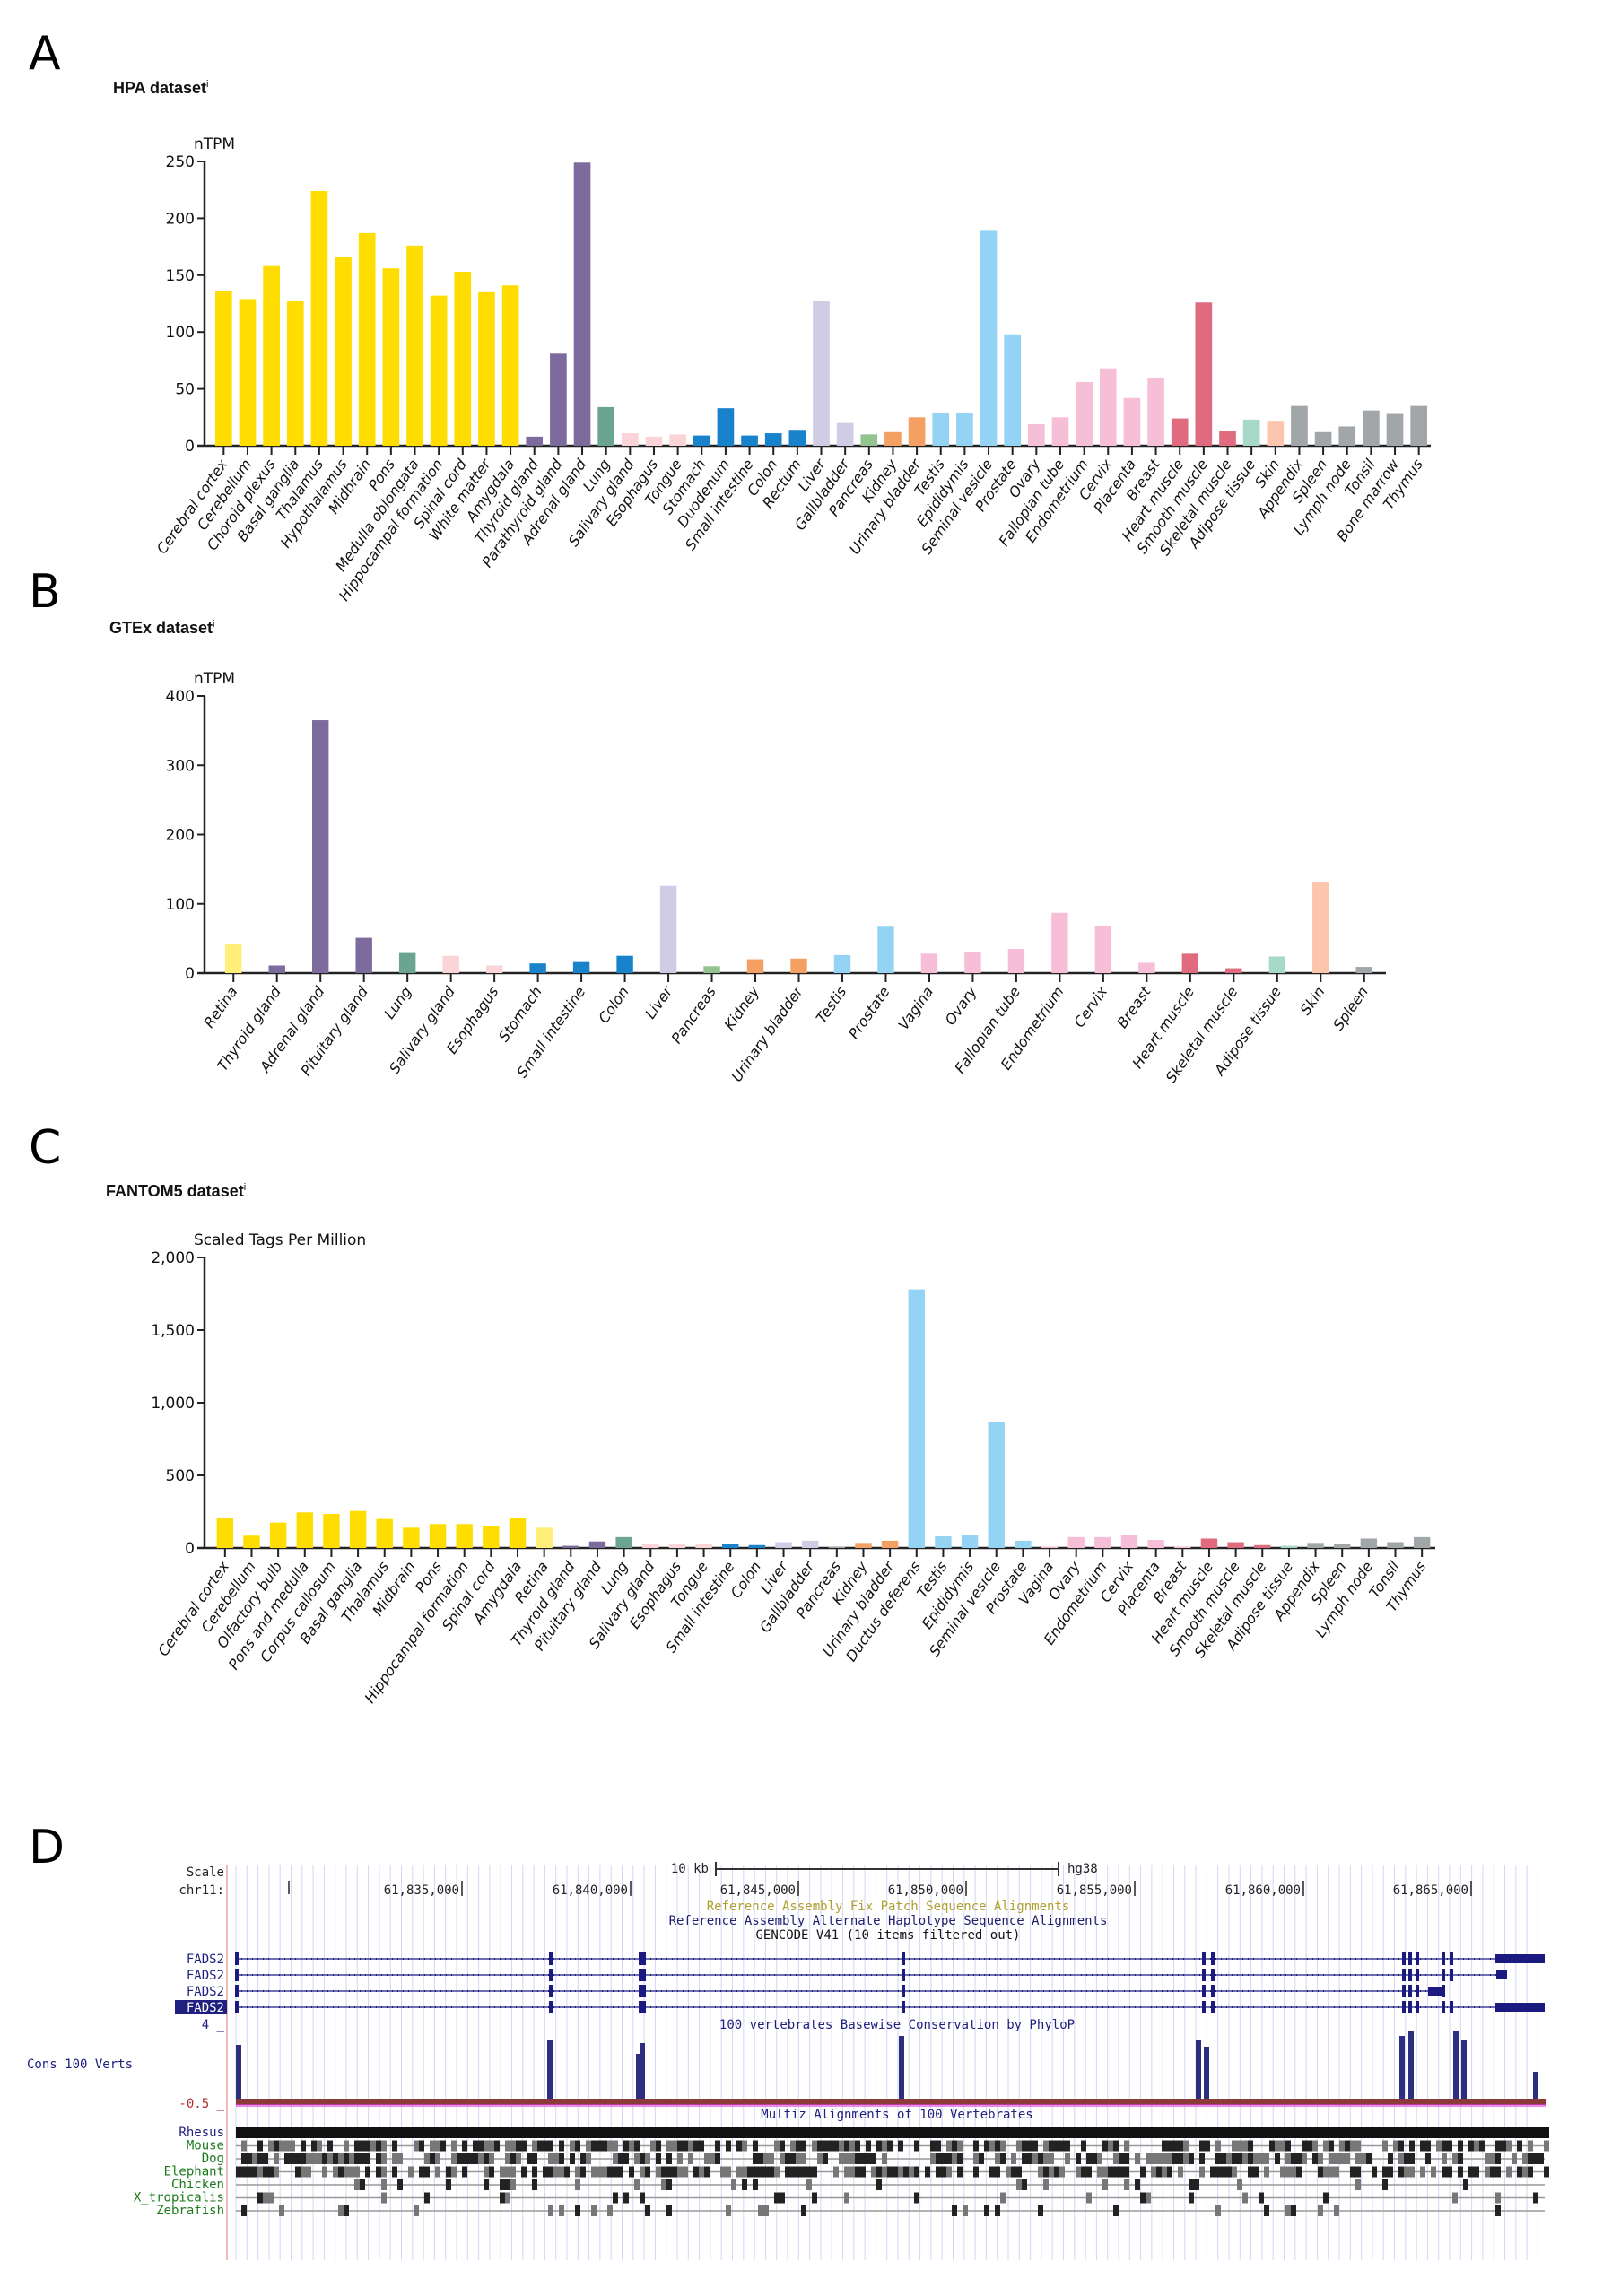 The width and height of the screenshot is (1603, 2296). What do you see at coordinates (597, 1544) in the screenshot?
I see `bar-pituitary-gland` at bounding box center [597, 1544].